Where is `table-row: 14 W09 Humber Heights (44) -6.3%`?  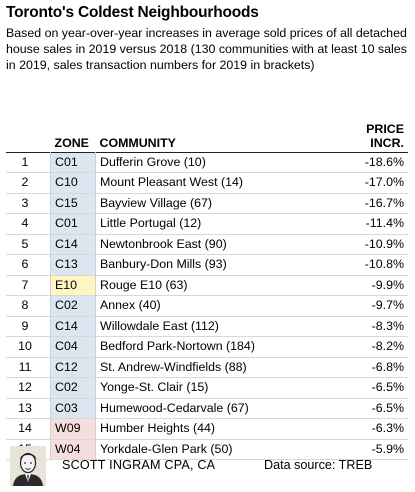 table-row: 14 W09 Humber Heights (44) -6.3% is located at coordinates (207, 428).